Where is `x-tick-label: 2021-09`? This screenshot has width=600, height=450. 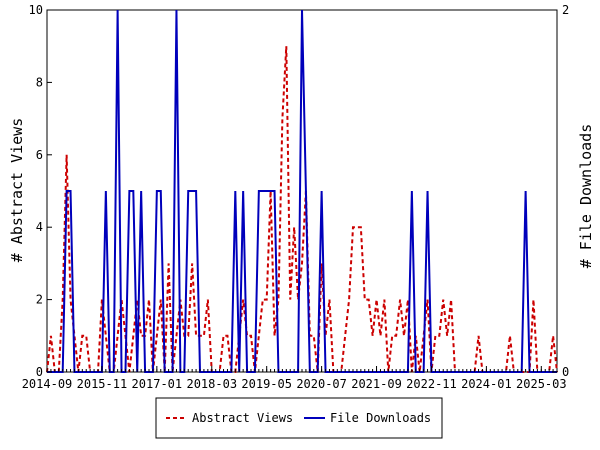
x-tick-label: 2021-09 is located at coordinates (376, 384).